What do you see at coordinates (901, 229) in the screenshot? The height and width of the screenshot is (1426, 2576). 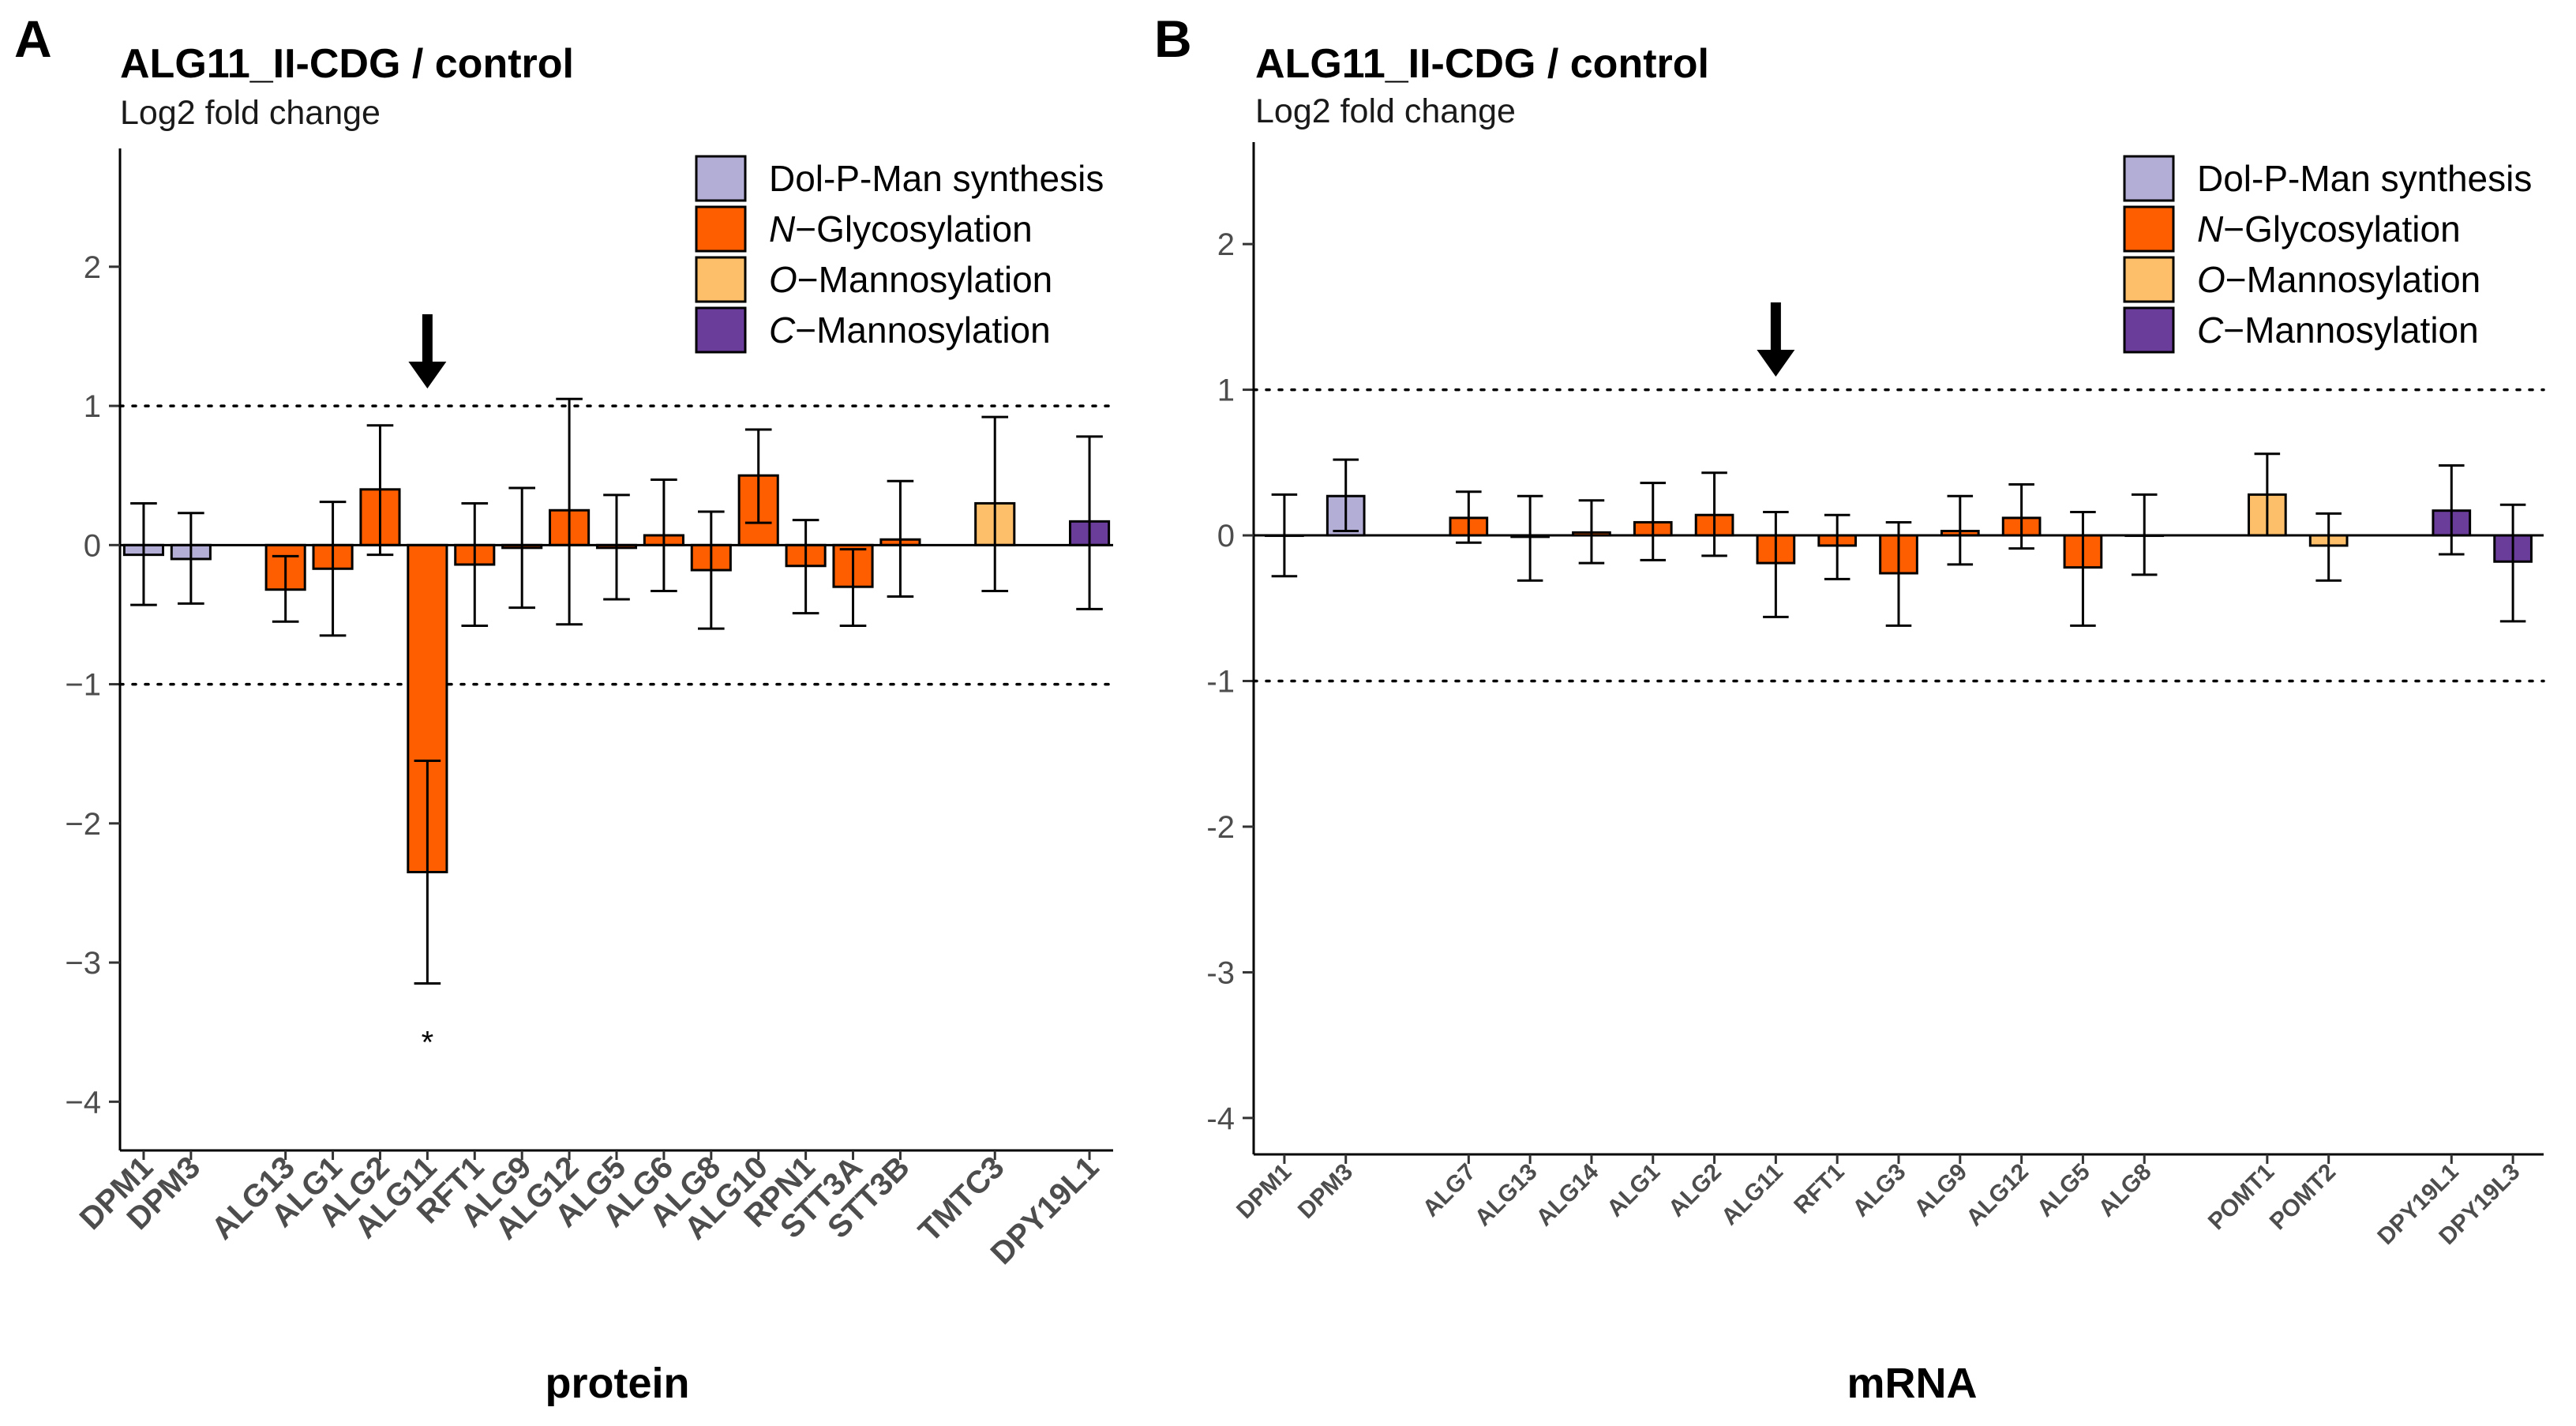 I see `panel-a-legend-label: N−Glycosylation` at bounding box center [901, 229].